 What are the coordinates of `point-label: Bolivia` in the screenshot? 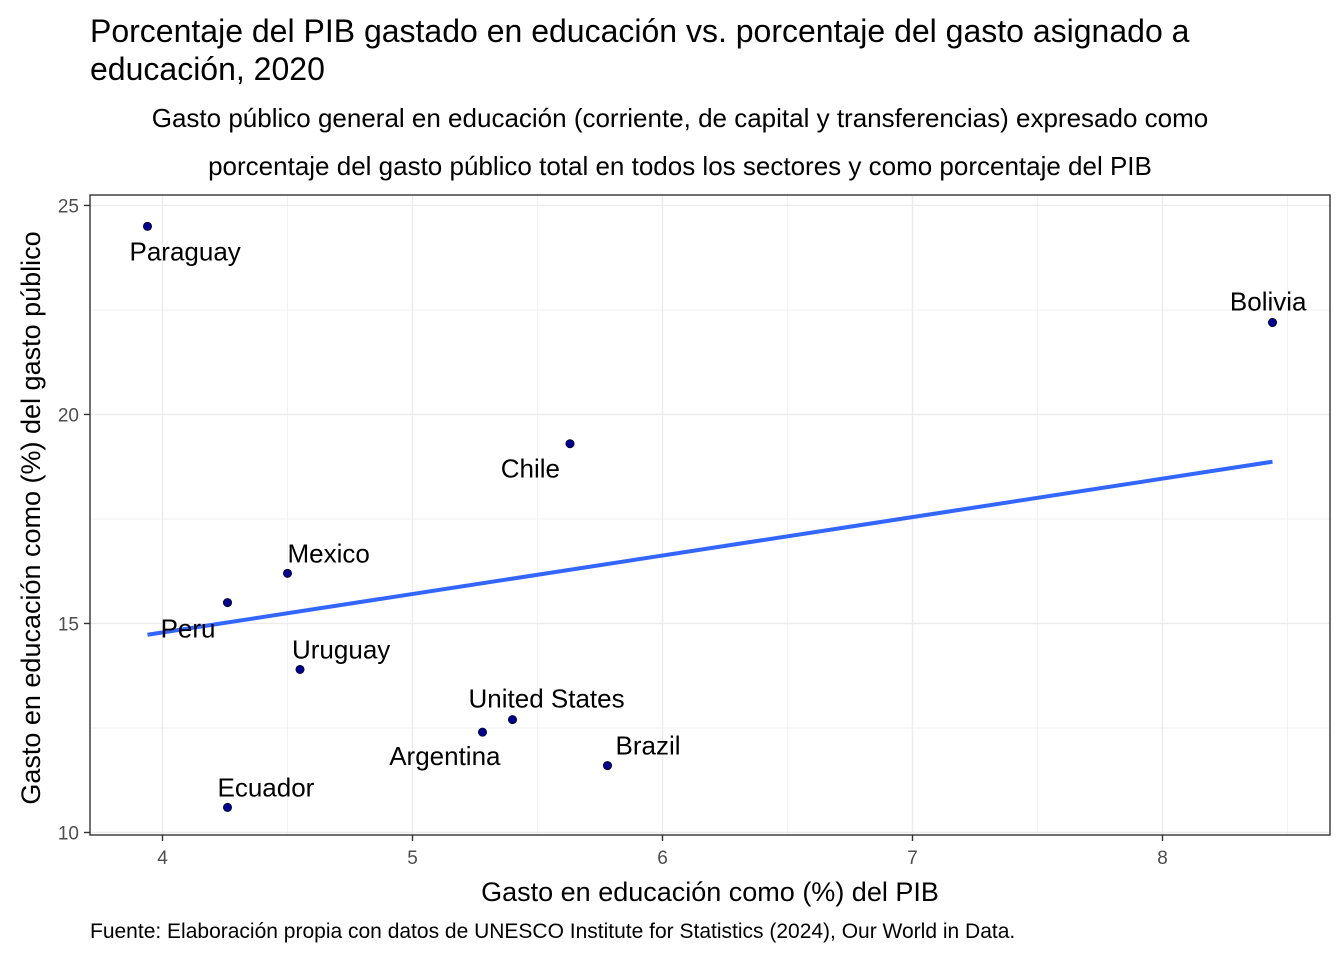 It's located at (1268, 301).